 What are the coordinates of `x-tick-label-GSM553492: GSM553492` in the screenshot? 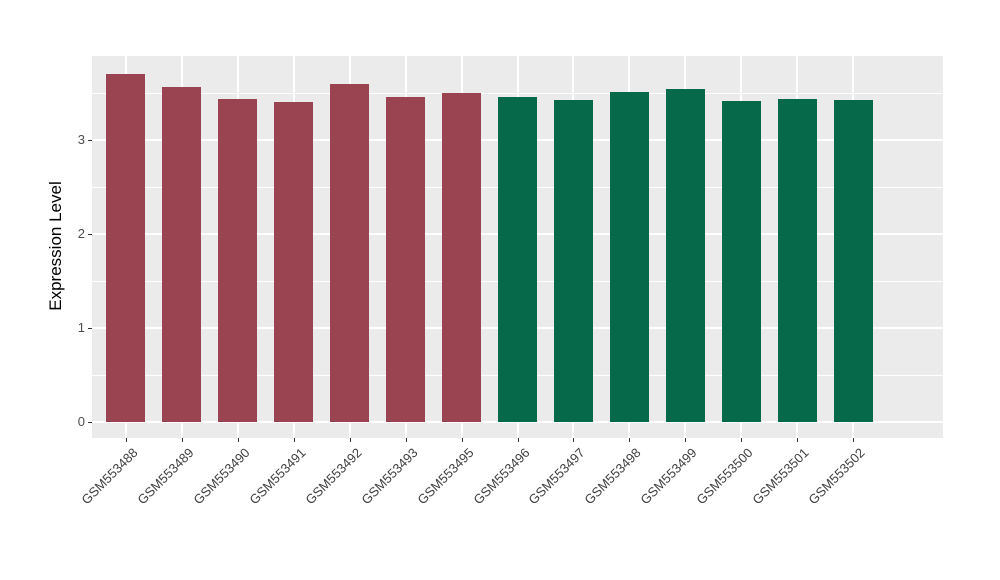 It's located at (333, 476).